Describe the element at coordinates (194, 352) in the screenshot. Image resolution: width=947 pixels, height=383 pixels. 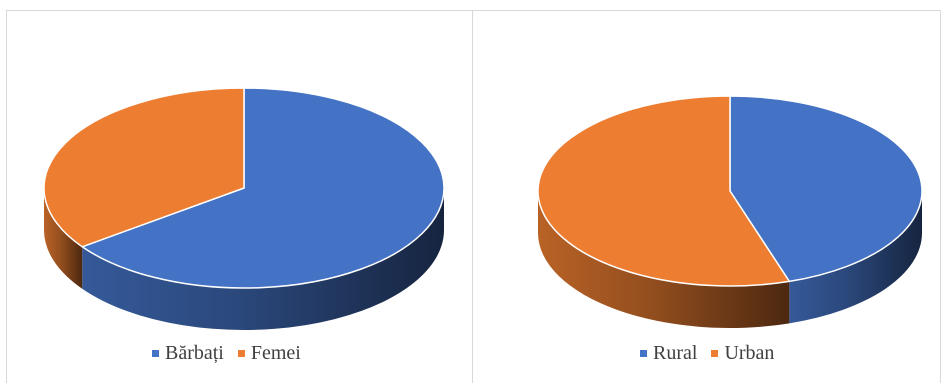
I see `legend-label-barbati: Bărbați` at that location.